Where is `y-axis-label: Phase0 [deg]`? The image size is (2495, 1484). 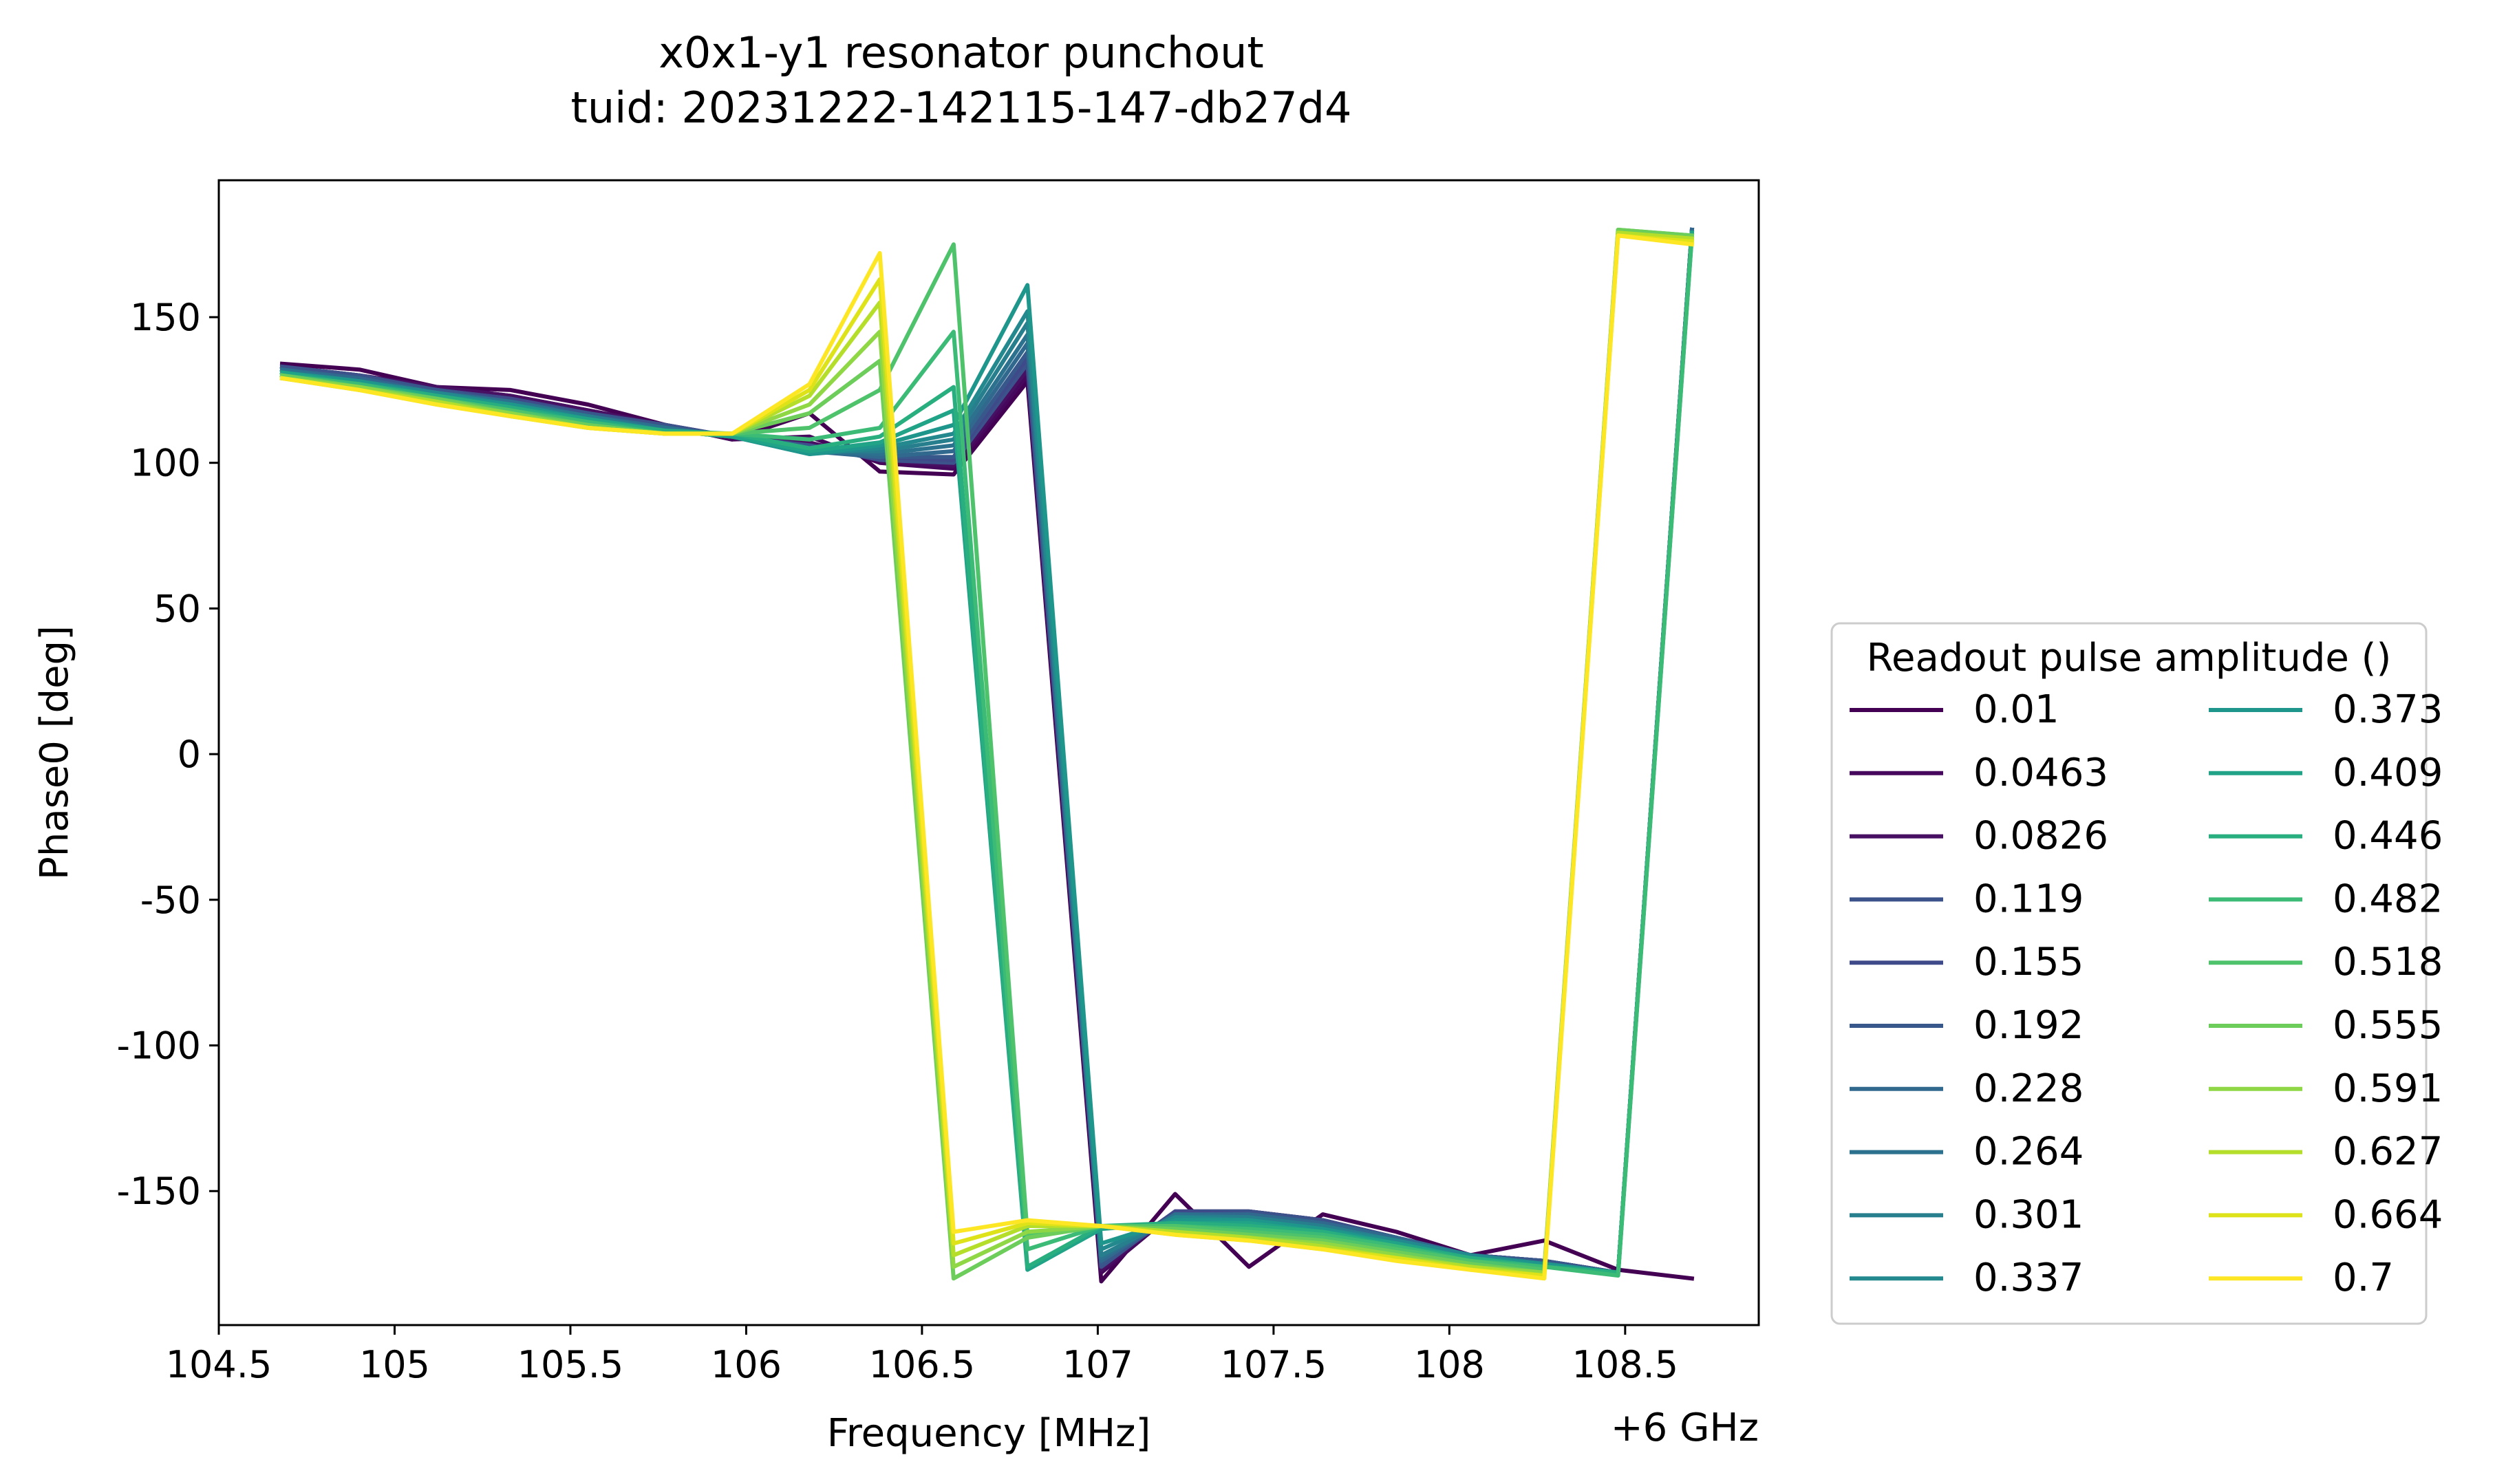
y-axis-label: Phase0 [deg] is located at coordinates (54, 752).